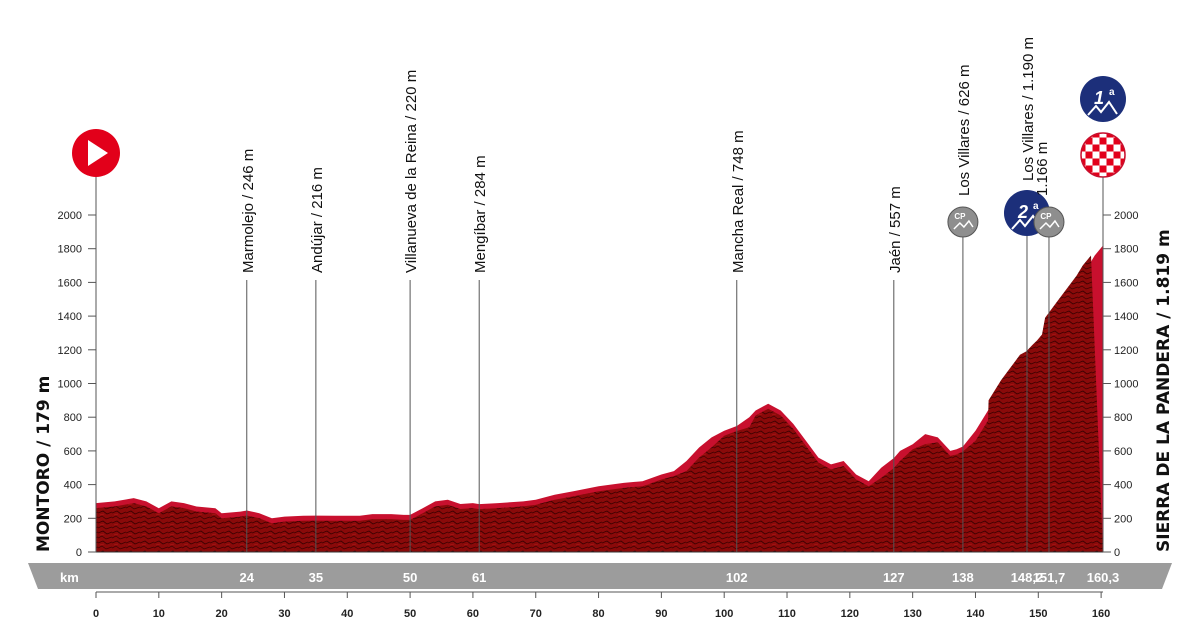 The width and height of the screenshot is (1200, 630). Describe the element at coordinates (1026, 311) in the screenshot. I see `route-point: 148,2 2 a Los Villares / 1.190 m` at that location.